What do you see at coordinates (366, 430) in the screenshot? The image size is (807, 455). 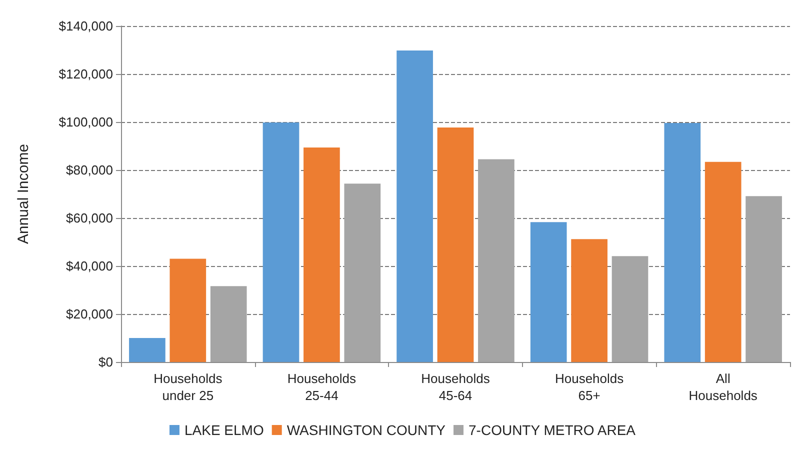 I see `legend-label: WASHINGTON COUNTY` at bounding box center [366, 430].